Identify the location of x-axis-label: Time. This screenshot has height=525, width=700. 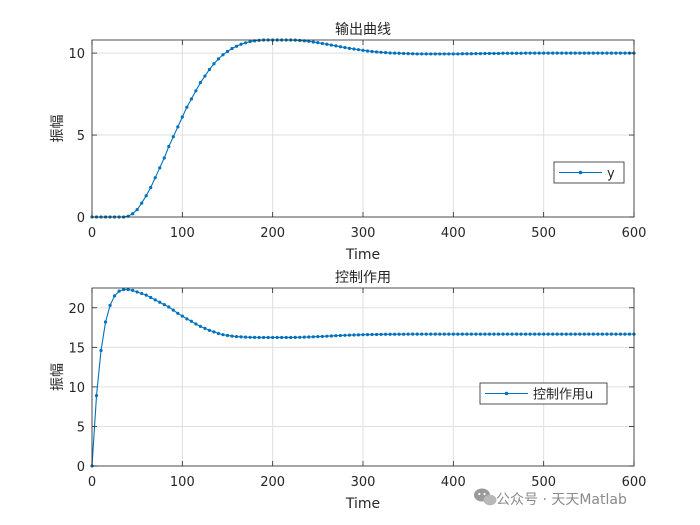
(362, 504).